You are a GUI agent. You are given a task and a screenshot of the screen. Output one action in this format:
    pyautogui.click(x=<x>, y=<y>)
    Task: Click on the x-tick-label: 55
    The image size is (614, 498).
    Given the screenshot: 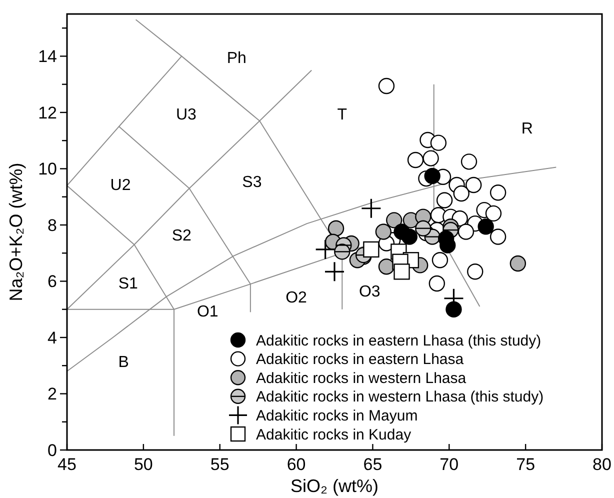 What is the action you would take?
    pyautogui.click(x=220, y=464)
    